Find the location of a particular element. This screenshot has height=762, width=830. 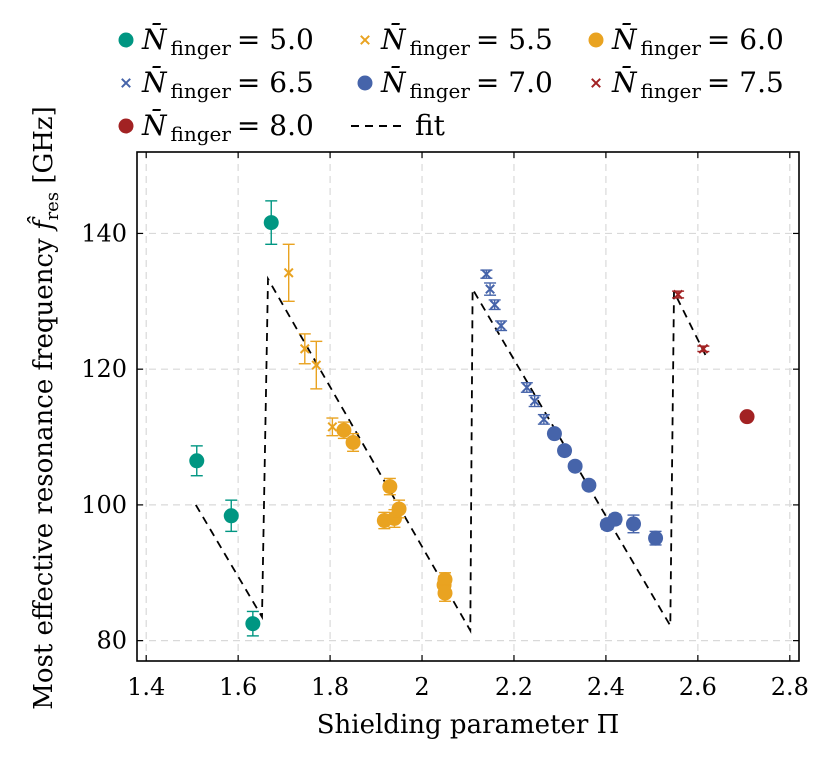

x-tick-label: 2.8 is located at coordinates (790, 687).